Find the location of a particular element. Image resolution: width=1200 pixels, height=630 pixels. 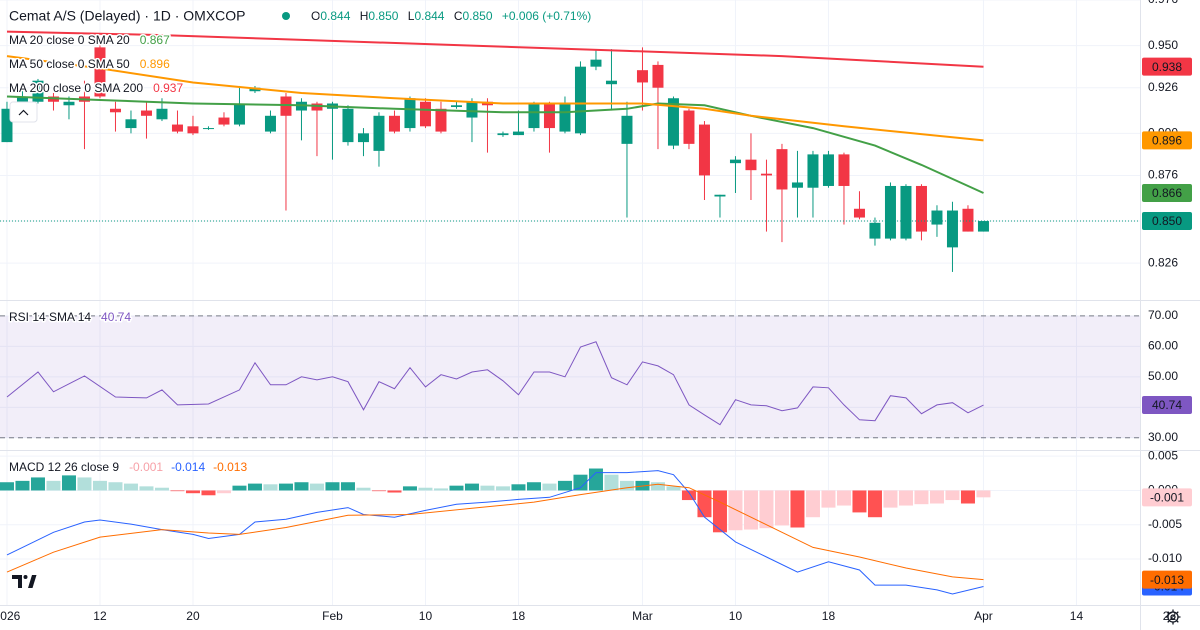

macd-legend: MACD 12 26 close 9 -0.001 -0.014 -0.013 is located at coordinates (128, 467).